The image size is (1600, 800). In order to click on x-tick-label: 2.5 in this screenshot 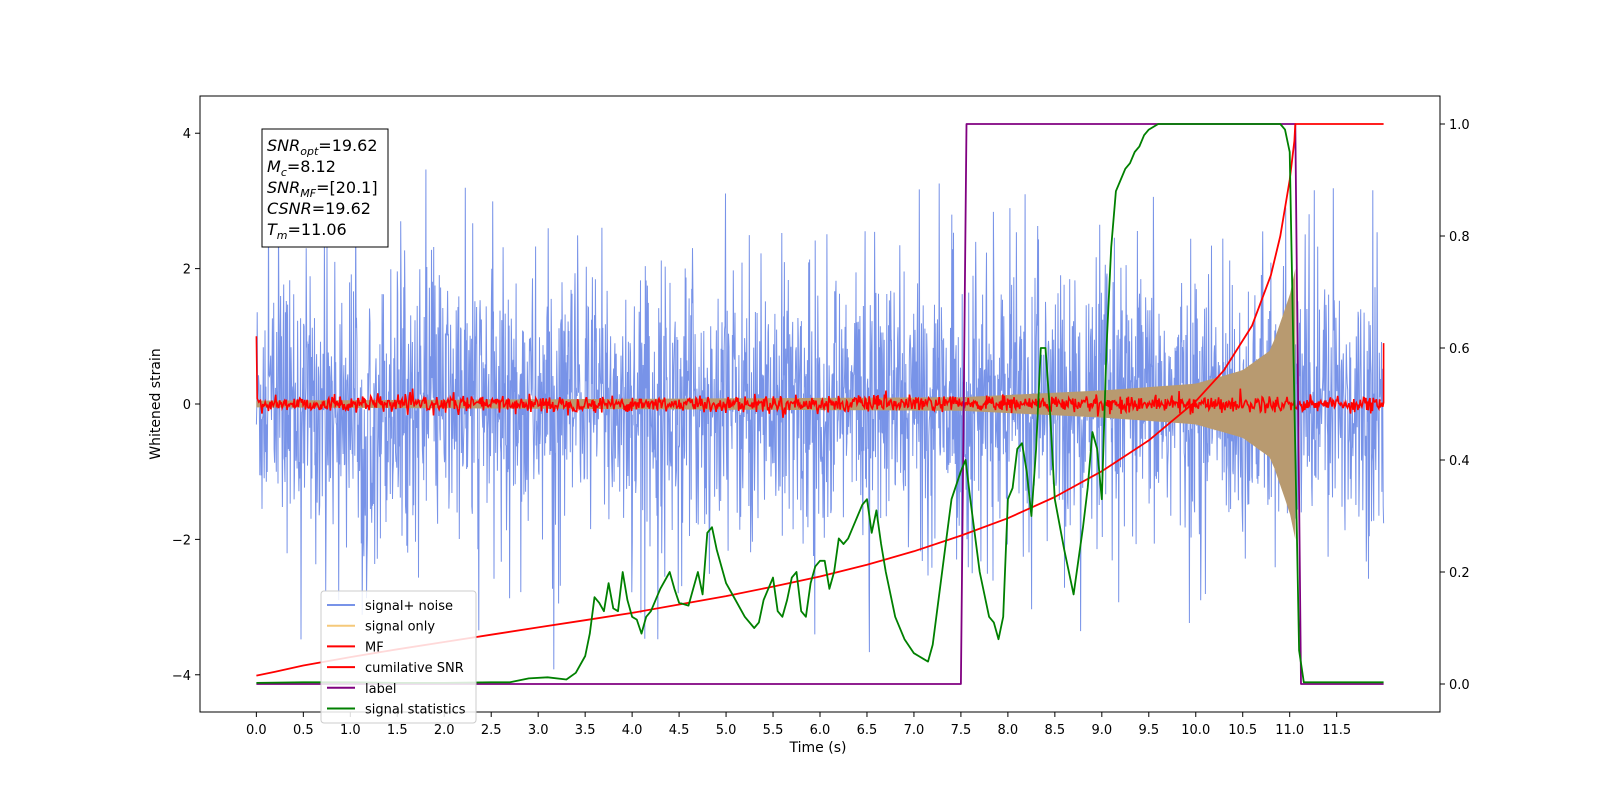, I will do `click(491, 730)`.